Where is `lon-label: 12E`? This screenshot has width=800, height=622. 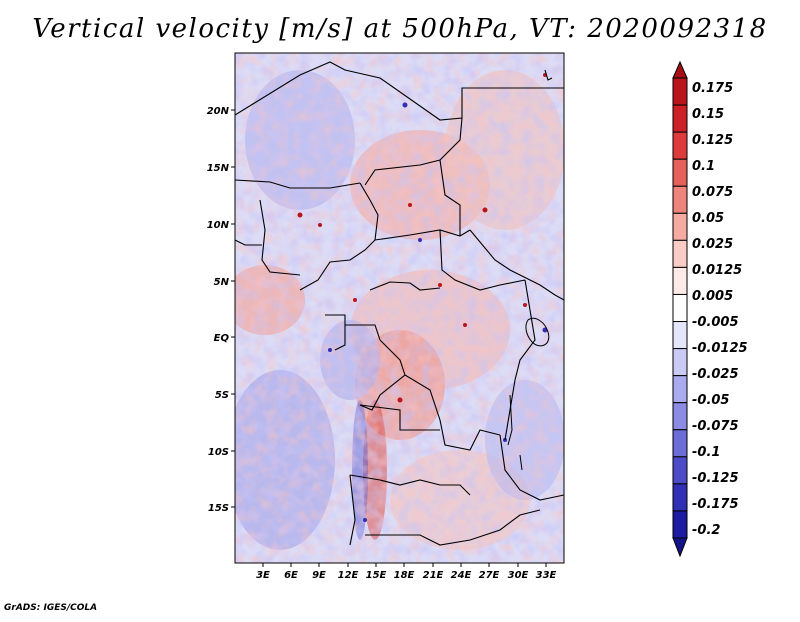 lon-label: 12E is located at coordinates (348, 575).